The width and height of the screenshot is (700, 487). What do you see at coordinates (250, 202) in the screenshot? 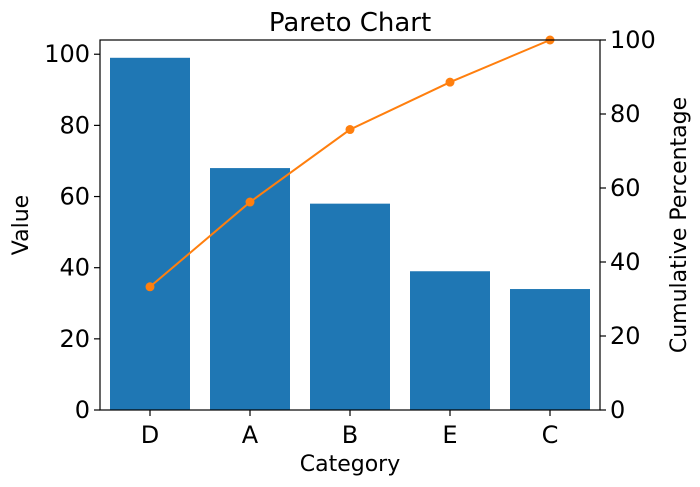
I see `cumulative-point-A` at bounding box center [250, 202].